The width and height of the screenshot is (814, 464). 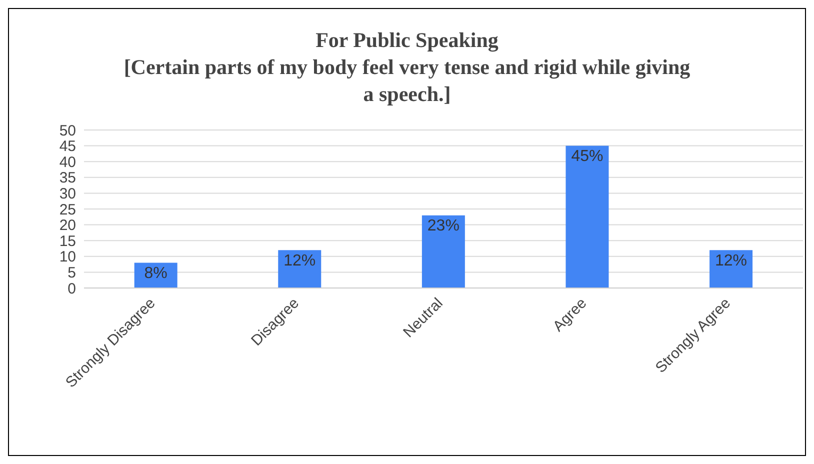 What do you see at coordinates (67, 131) in the screenshot?
I see `y-tick-label: 50` at bounding box center [67, 131].